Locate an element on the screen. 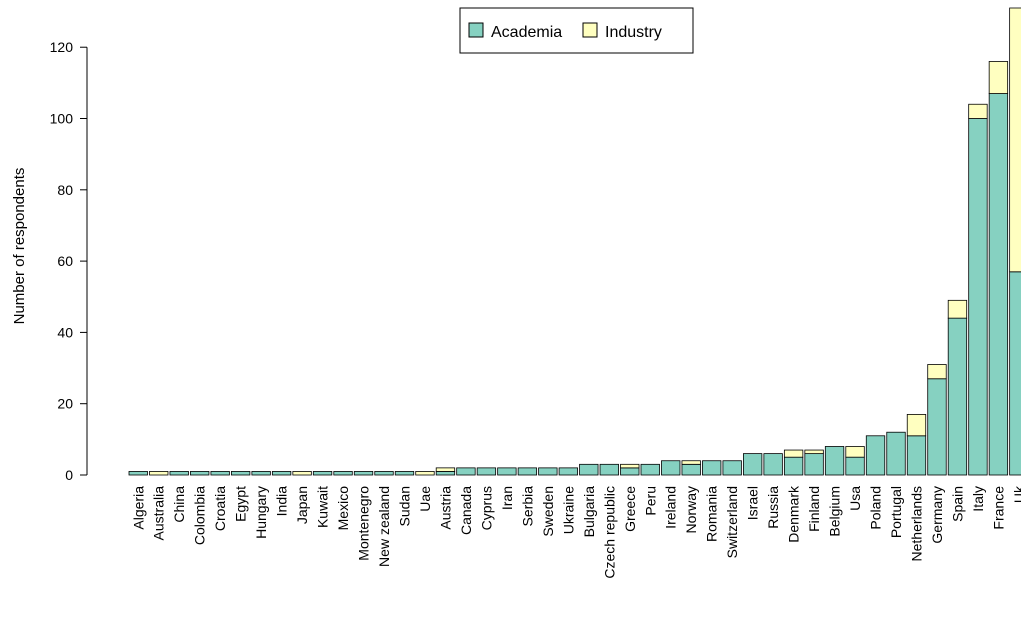 This screenshot has height=623, width=1021. x-tick-label: Iran is located at coordinates (507, 498).